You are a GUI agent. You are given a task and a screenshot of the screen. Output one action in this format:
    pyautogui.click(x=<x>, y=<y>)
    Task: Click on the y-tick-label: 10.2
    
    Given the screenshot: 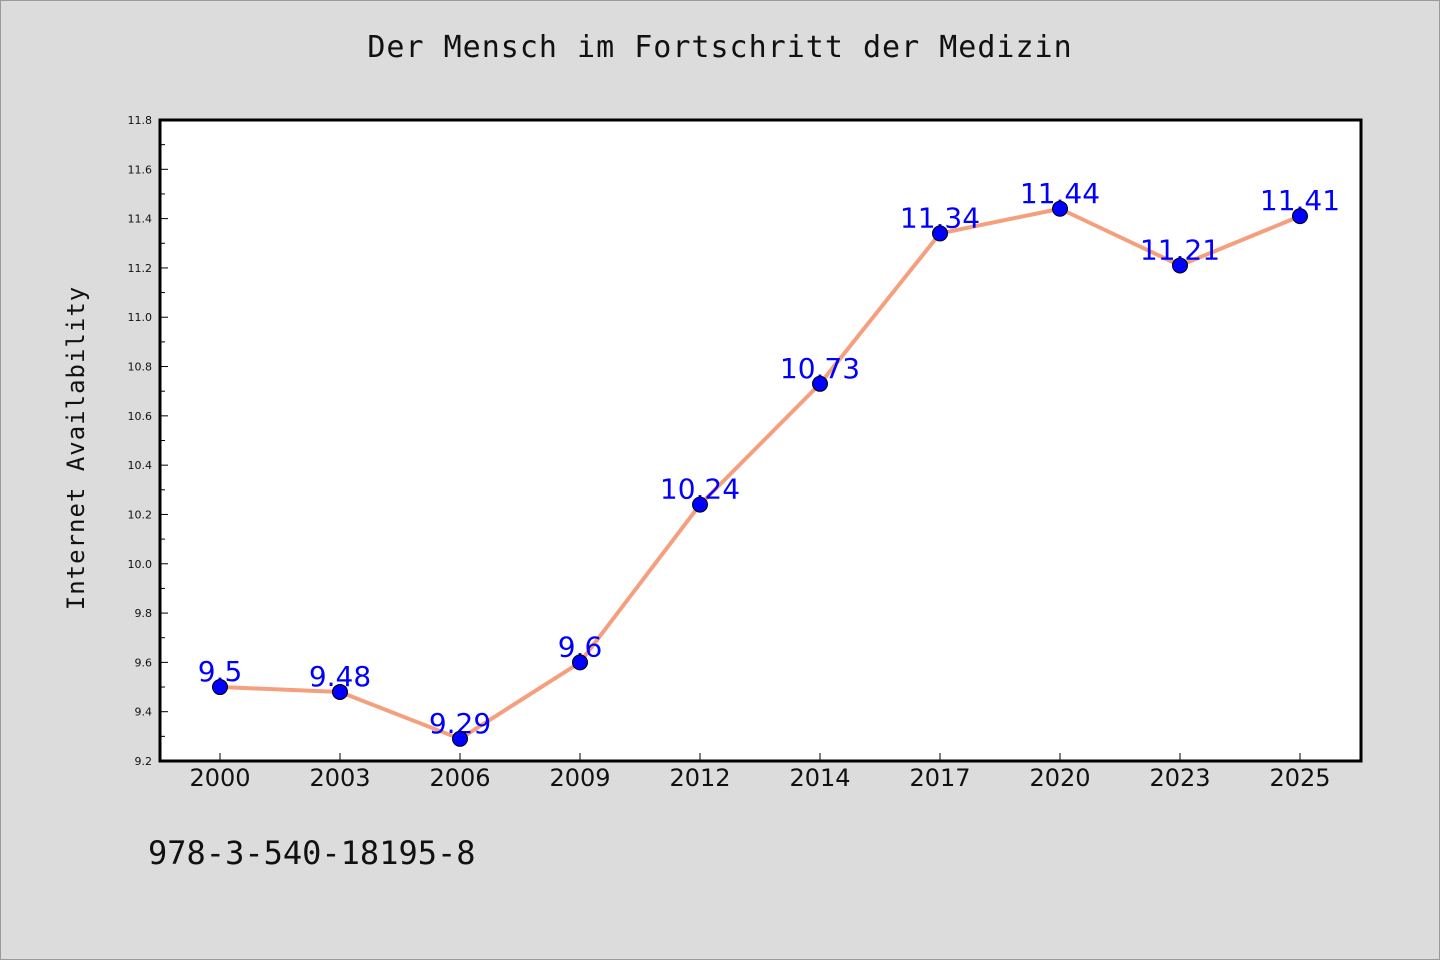 What is the action you would take?
    pyautogui.click(x=140, y=514)
    